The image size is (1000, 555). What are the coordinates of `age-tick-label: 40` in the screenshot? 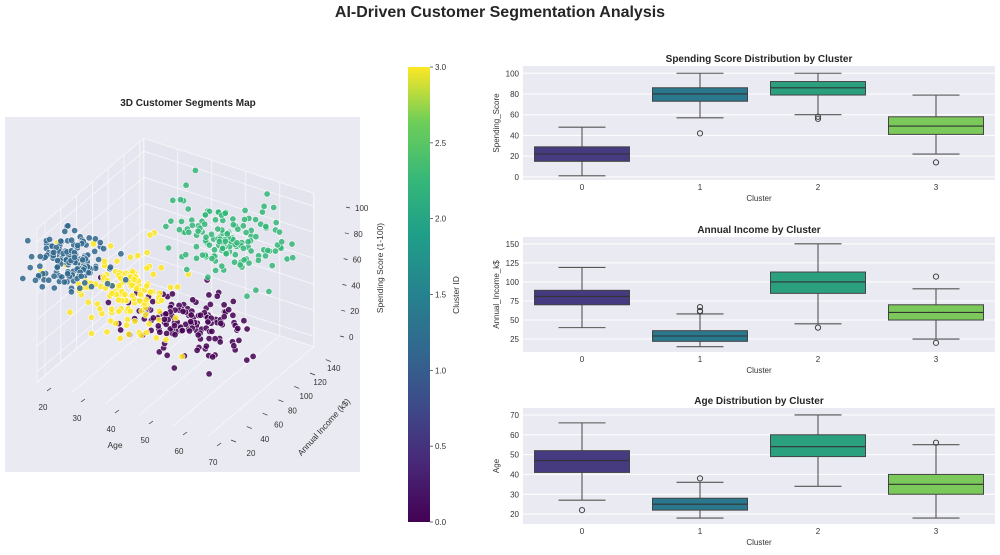 It's located at (111, 429).